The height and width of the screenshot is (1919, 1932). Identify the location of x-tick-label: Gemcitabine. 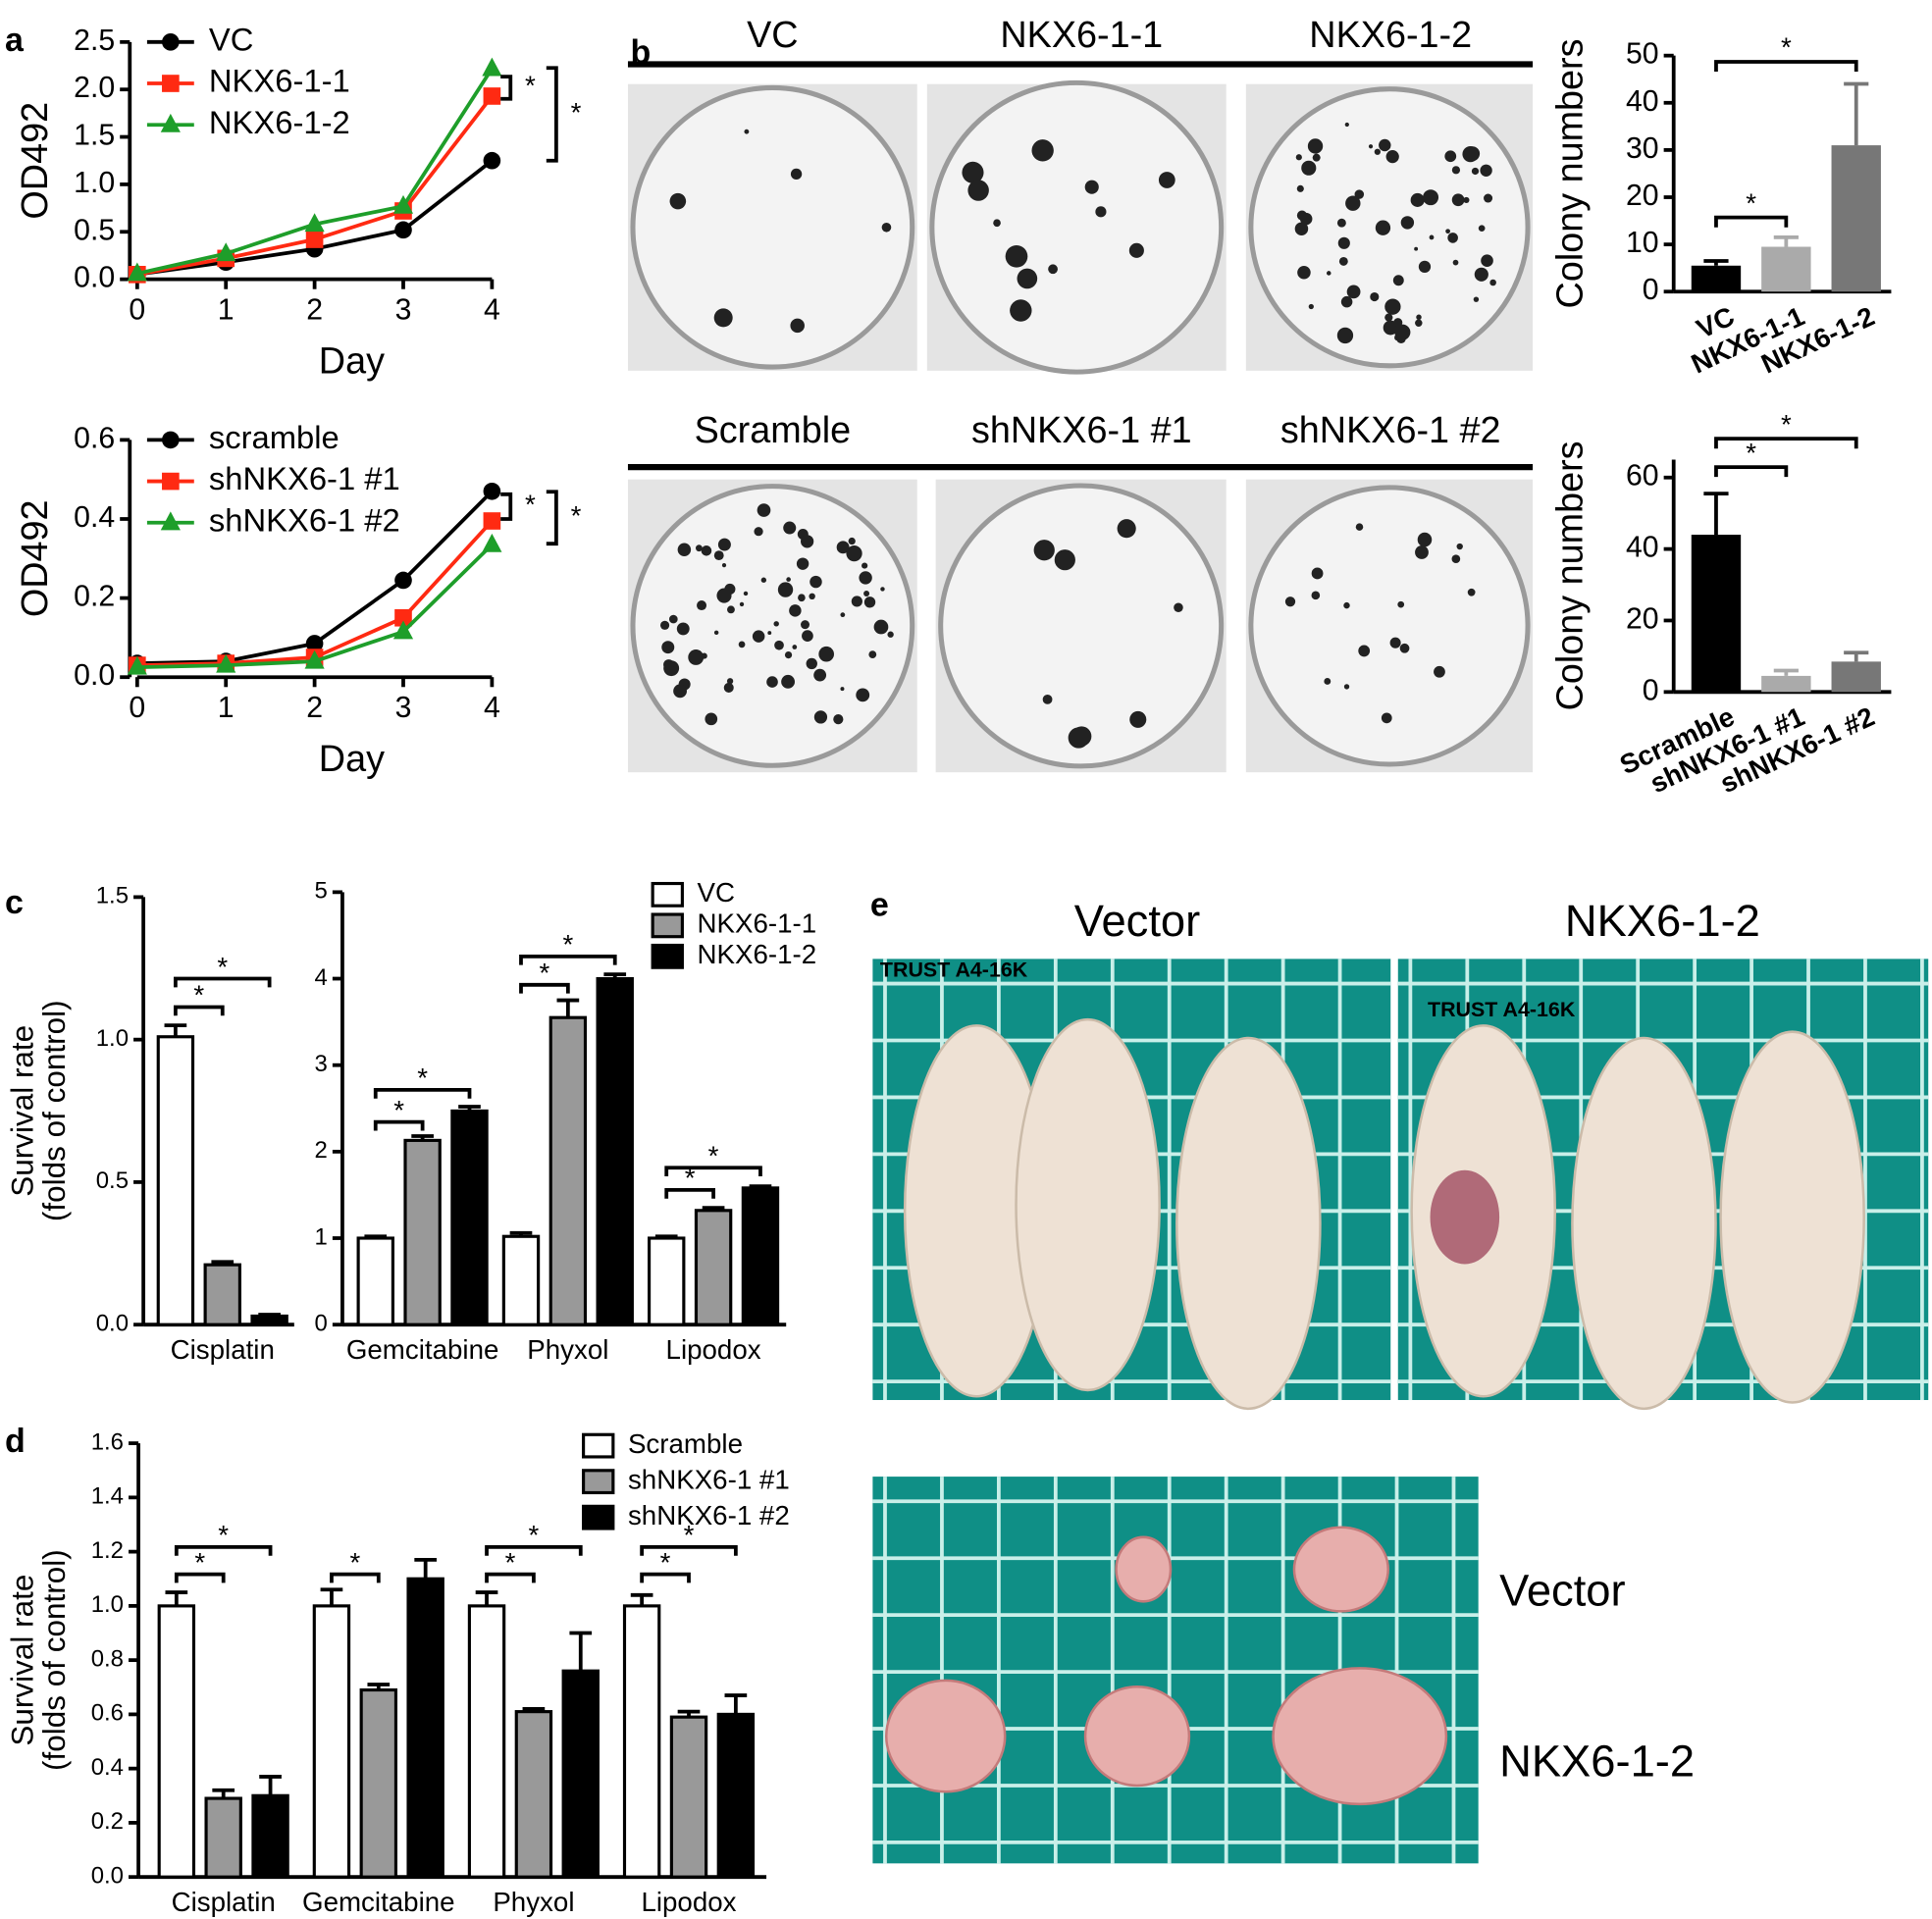
(422, 1349).